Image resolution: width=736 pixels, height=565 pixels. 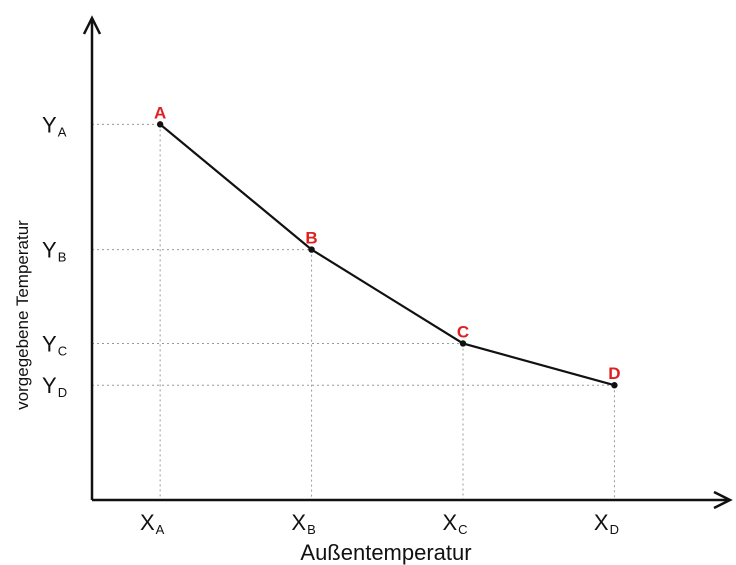 What do you see at coordinates (311, 249) in the screenshot?
I see `data-point-B` at bounding box center [311, 249].